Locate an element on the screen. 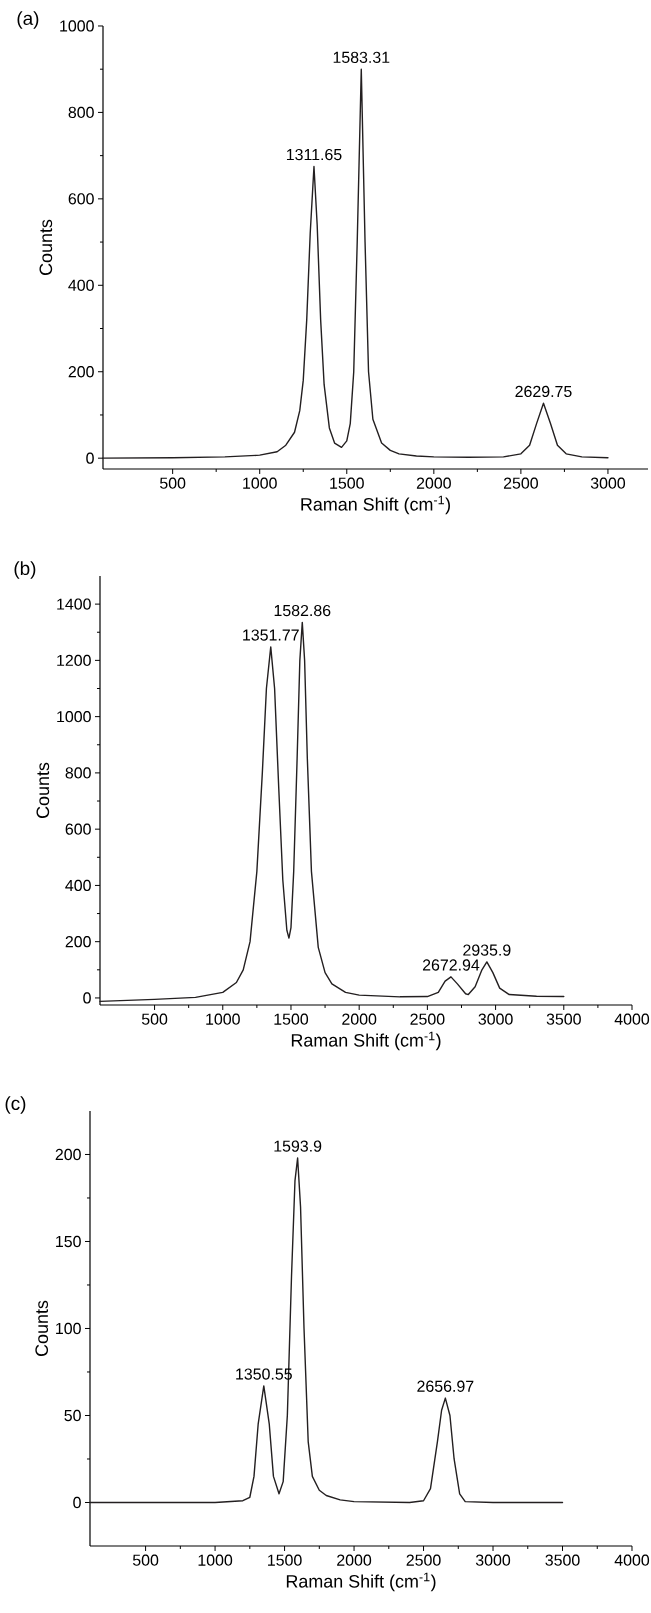  annotation: 1311.65 is located at coordinates (314, 154).